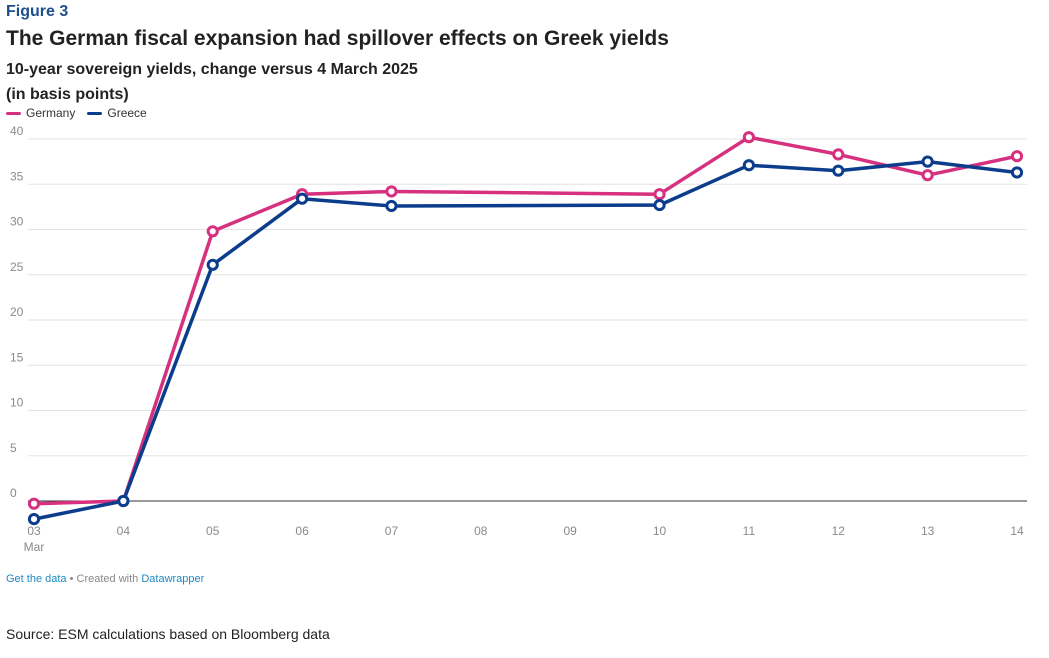  What do you see at coordinates (660, 531) in the screenshot?
I see `x-tick-label-10: 10` at bounding box center [660, 531].